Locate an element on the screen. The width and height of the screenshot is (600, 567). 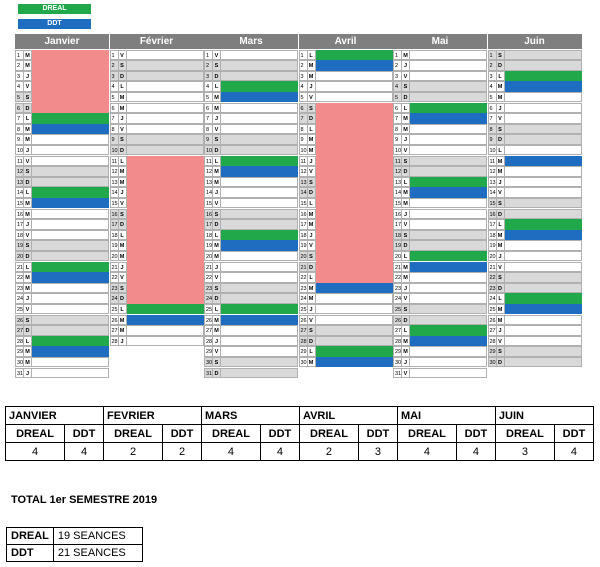
day-number: 30 is located at coordinates (303, 362).